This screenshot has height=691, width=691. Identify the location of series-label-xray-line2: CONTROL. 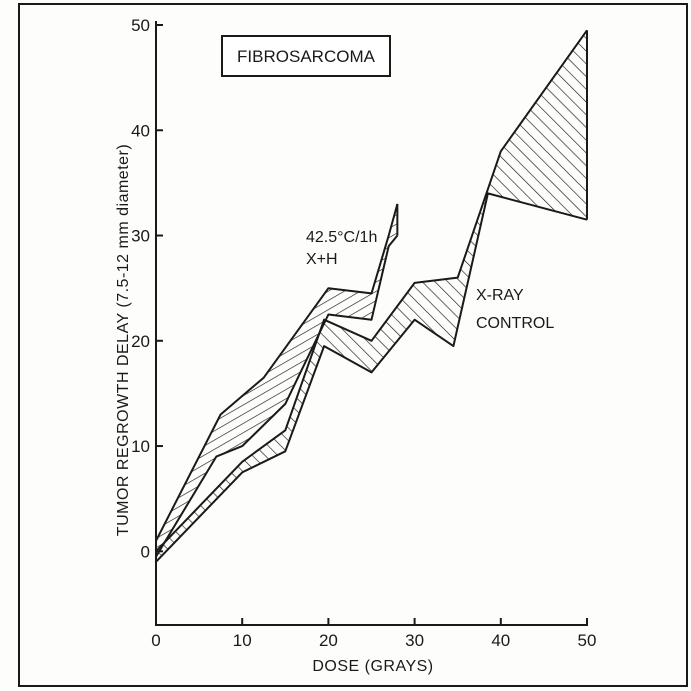
(515, 323).